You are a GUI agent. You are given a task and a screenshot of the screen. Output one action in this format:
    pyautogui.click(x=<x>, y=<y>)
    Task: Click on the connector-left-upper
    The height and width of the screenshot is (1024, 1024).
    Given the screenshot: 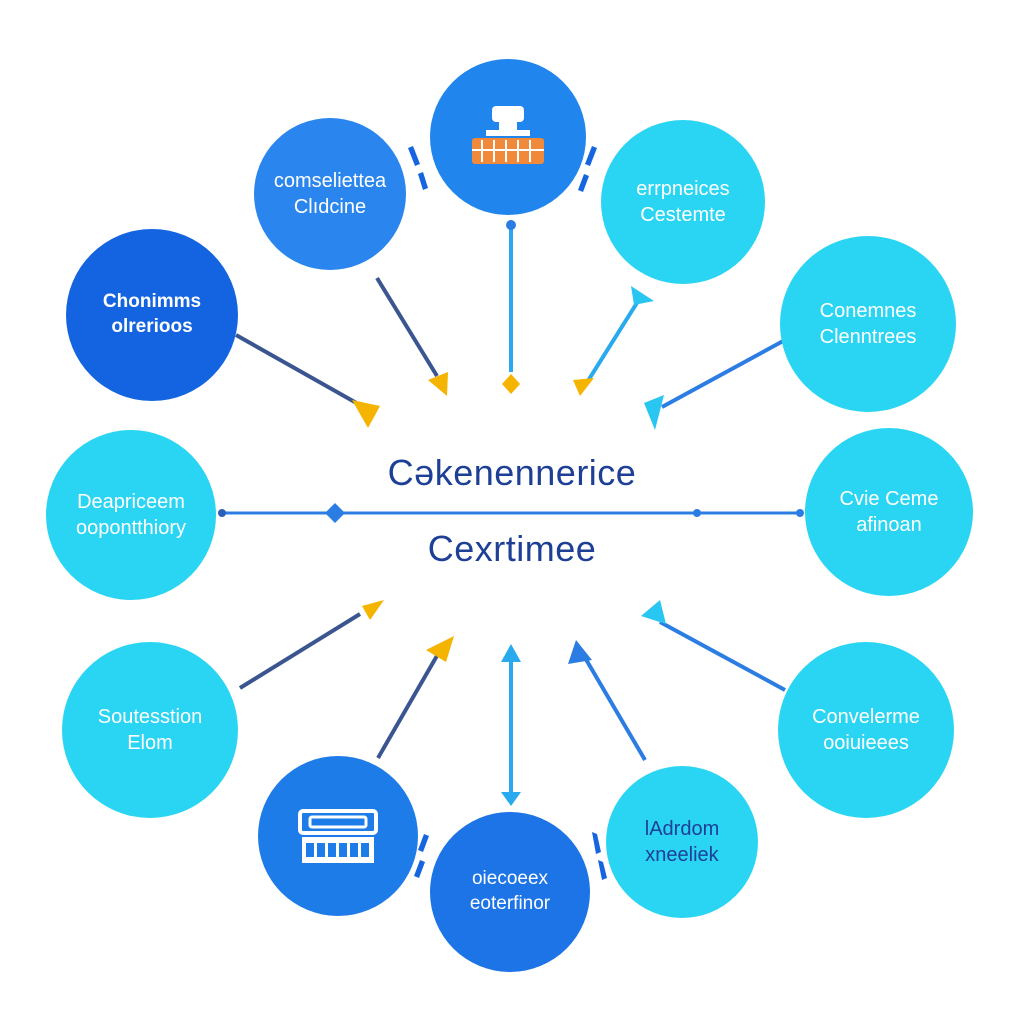 What is the action you would take?
    pyautogui.click(x=298, y=370)
    